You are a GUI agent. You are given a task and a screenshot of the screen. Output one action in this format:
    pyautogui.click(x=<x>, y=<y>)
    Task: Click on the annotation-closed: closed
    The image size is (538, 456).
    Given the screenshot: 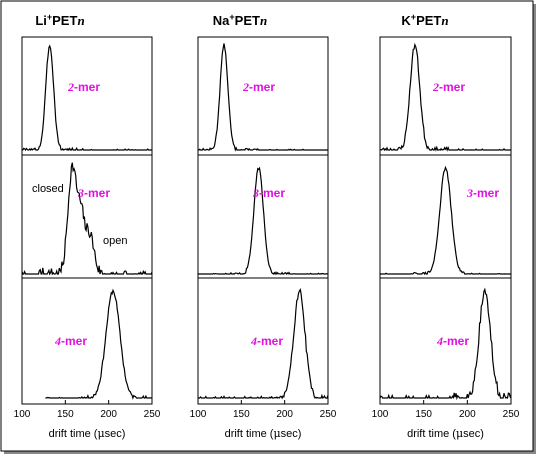 What is the action you would take?
    pyautogui.click(x=48, y=189)
    